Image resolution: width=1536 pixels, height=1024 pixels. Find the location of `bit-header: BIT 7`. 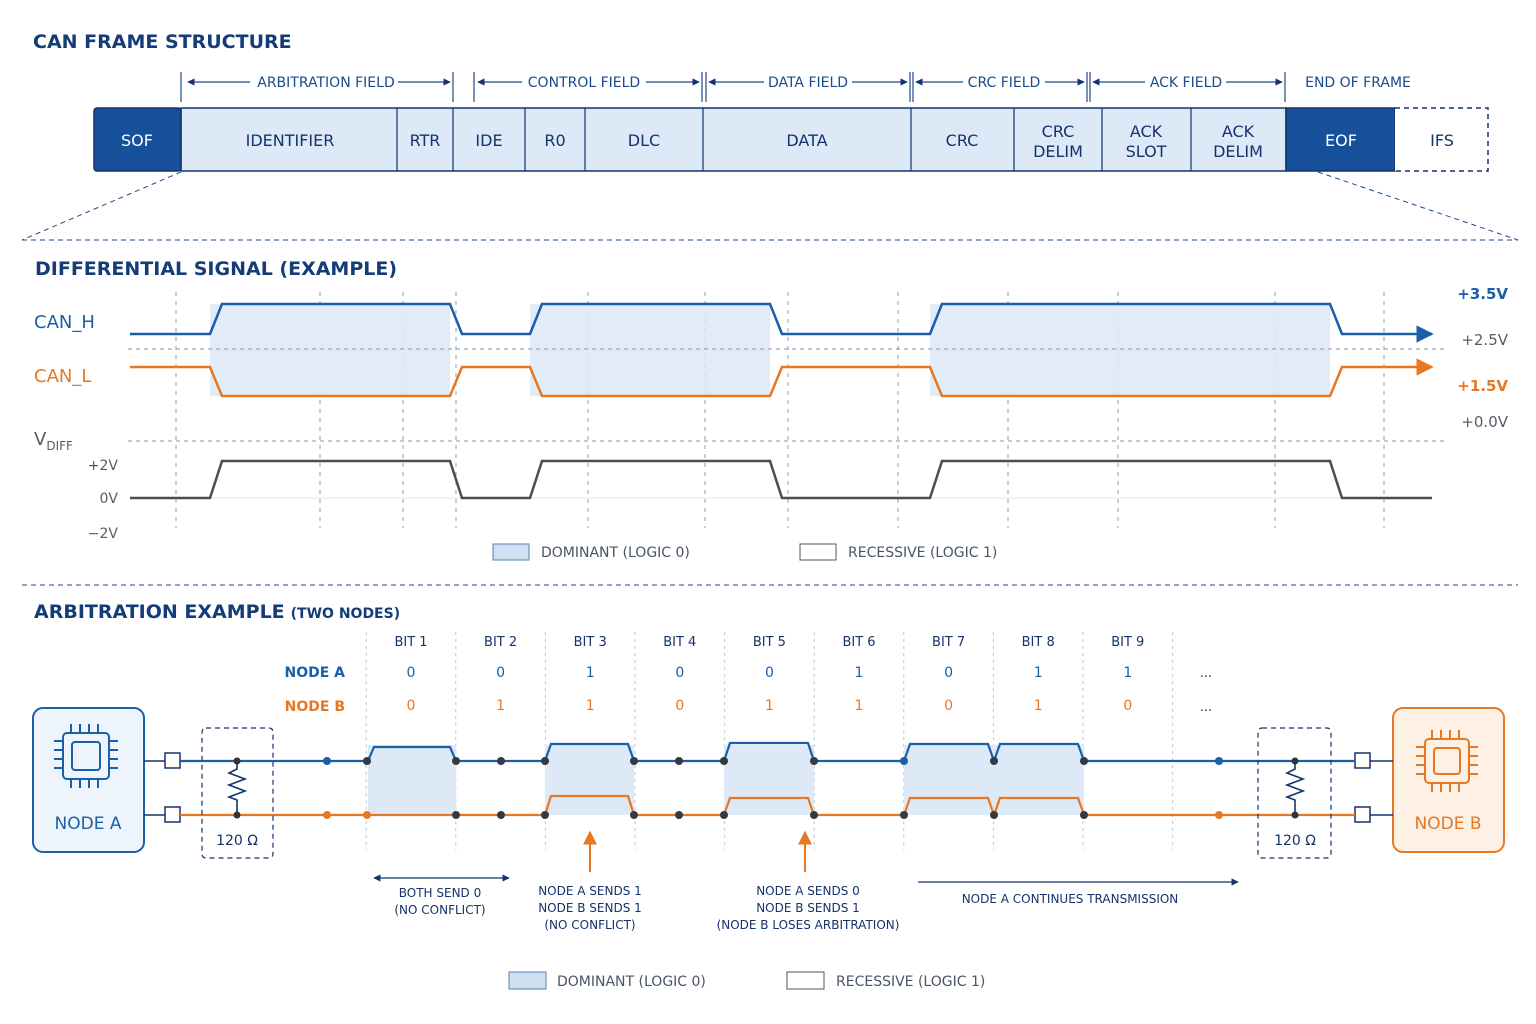

bit-header: BIT 7 is located at coordinates (948, 642).